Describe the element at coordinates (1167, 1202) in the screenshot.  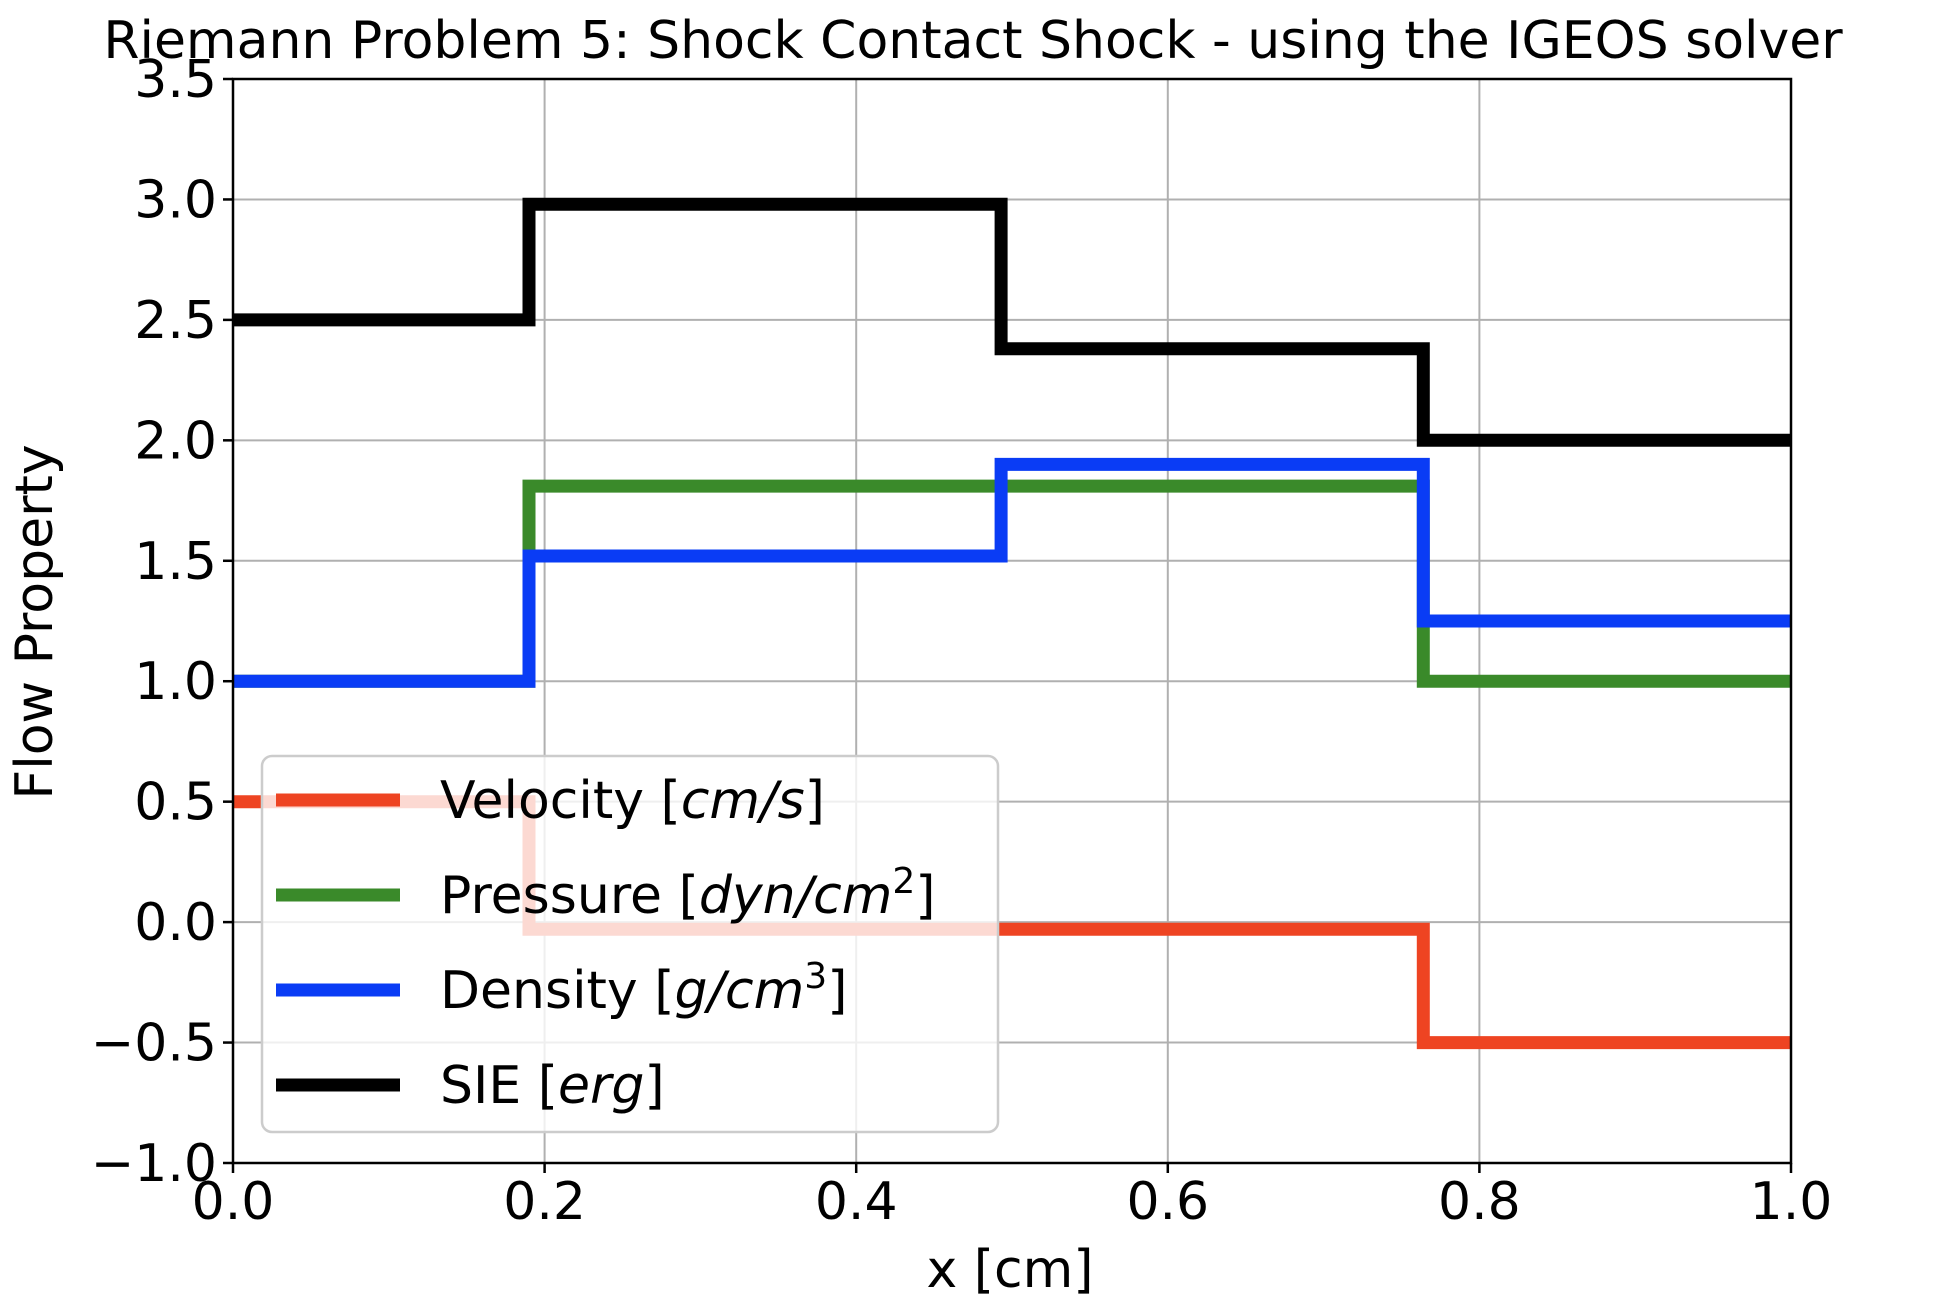
I see `x-tick-label: 0.6` at that location.